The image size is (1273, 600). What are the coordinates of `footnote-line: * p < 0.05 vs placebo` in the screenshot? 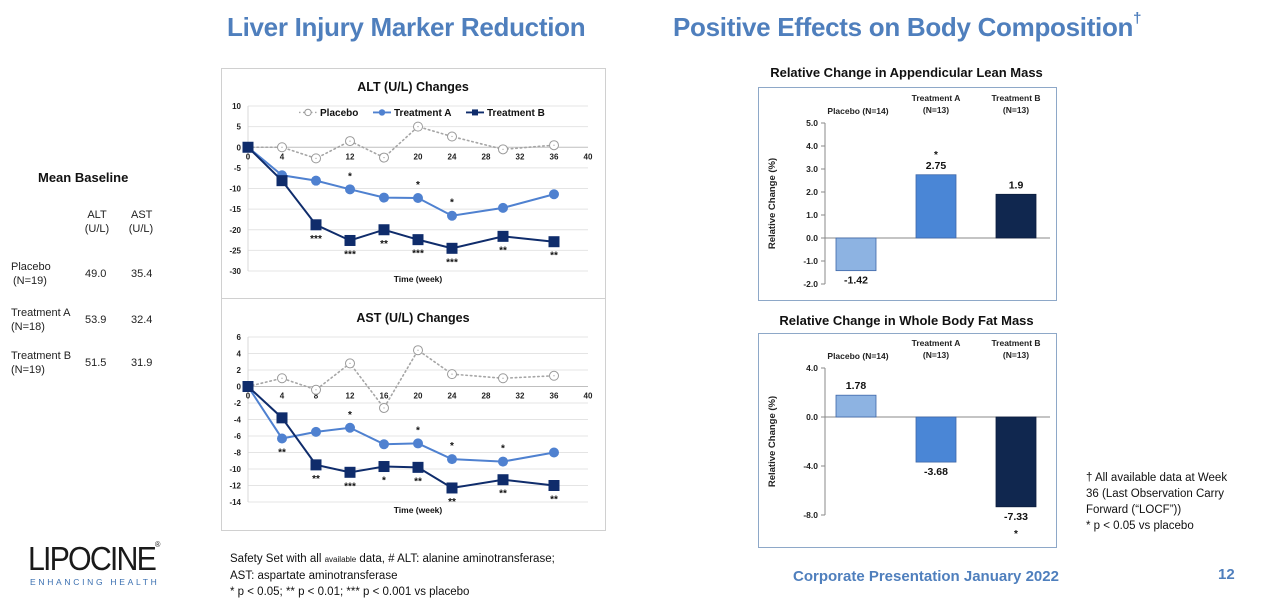 It's located at (1140, 526).